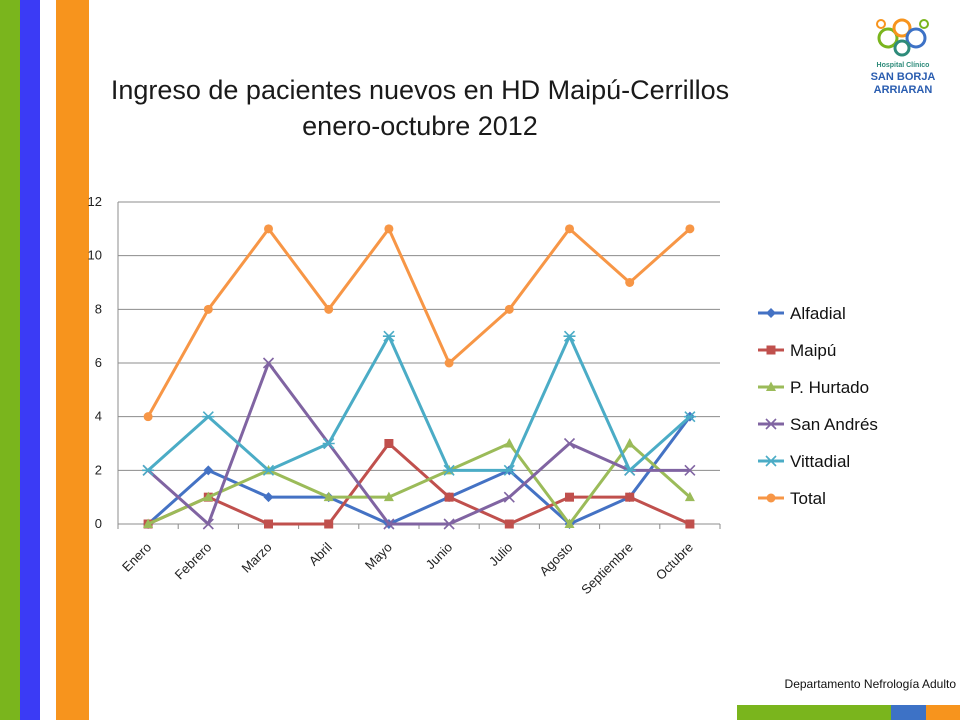 This screenshot has height=720, width=960. What do you see at coordinates (98, 416) in the screenshot?
I see `y-tick-label: 4` at bounding box center [98, 416].